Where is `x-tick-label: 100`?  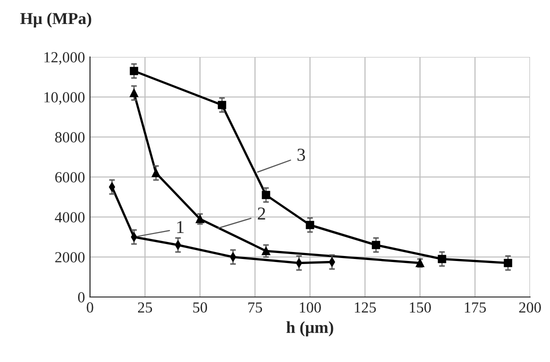 x-tick-label: 100 is located at coordinates (310, 307).